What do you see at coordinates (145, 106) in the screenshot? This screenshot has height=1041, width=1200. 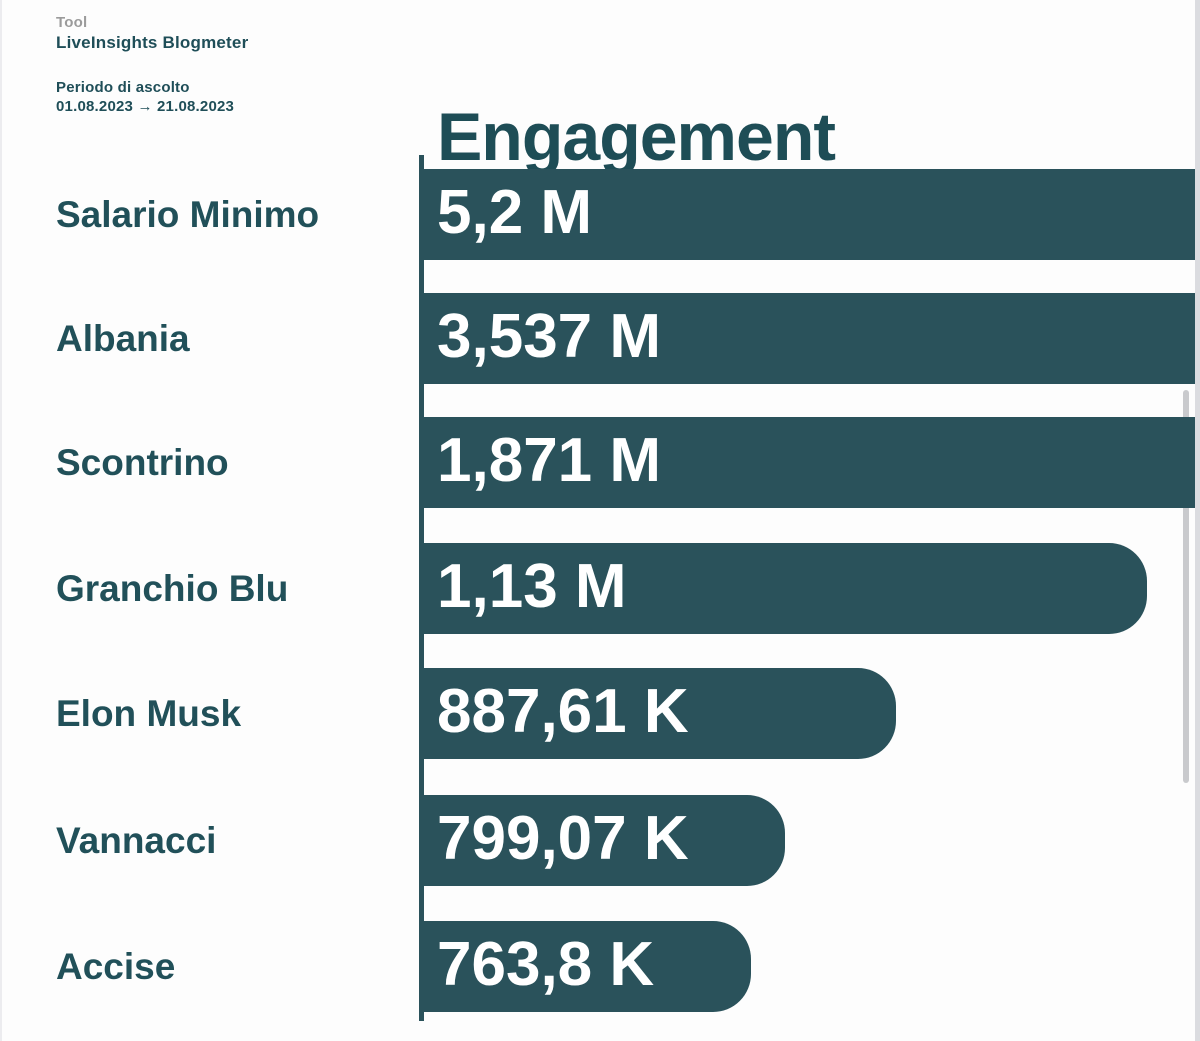 I see `period-range: 01.08.2023 → 21.08.2023` at bounding box center [145, 106].